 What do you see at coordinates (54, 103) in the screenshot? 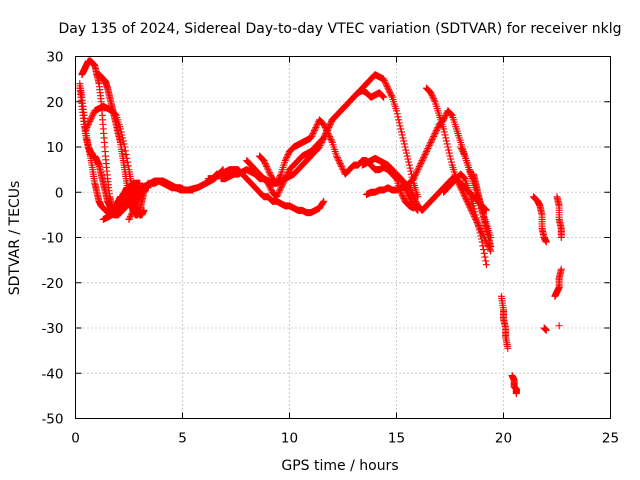
I see `y-tick-label: 20` at bounding box center [54, 103].